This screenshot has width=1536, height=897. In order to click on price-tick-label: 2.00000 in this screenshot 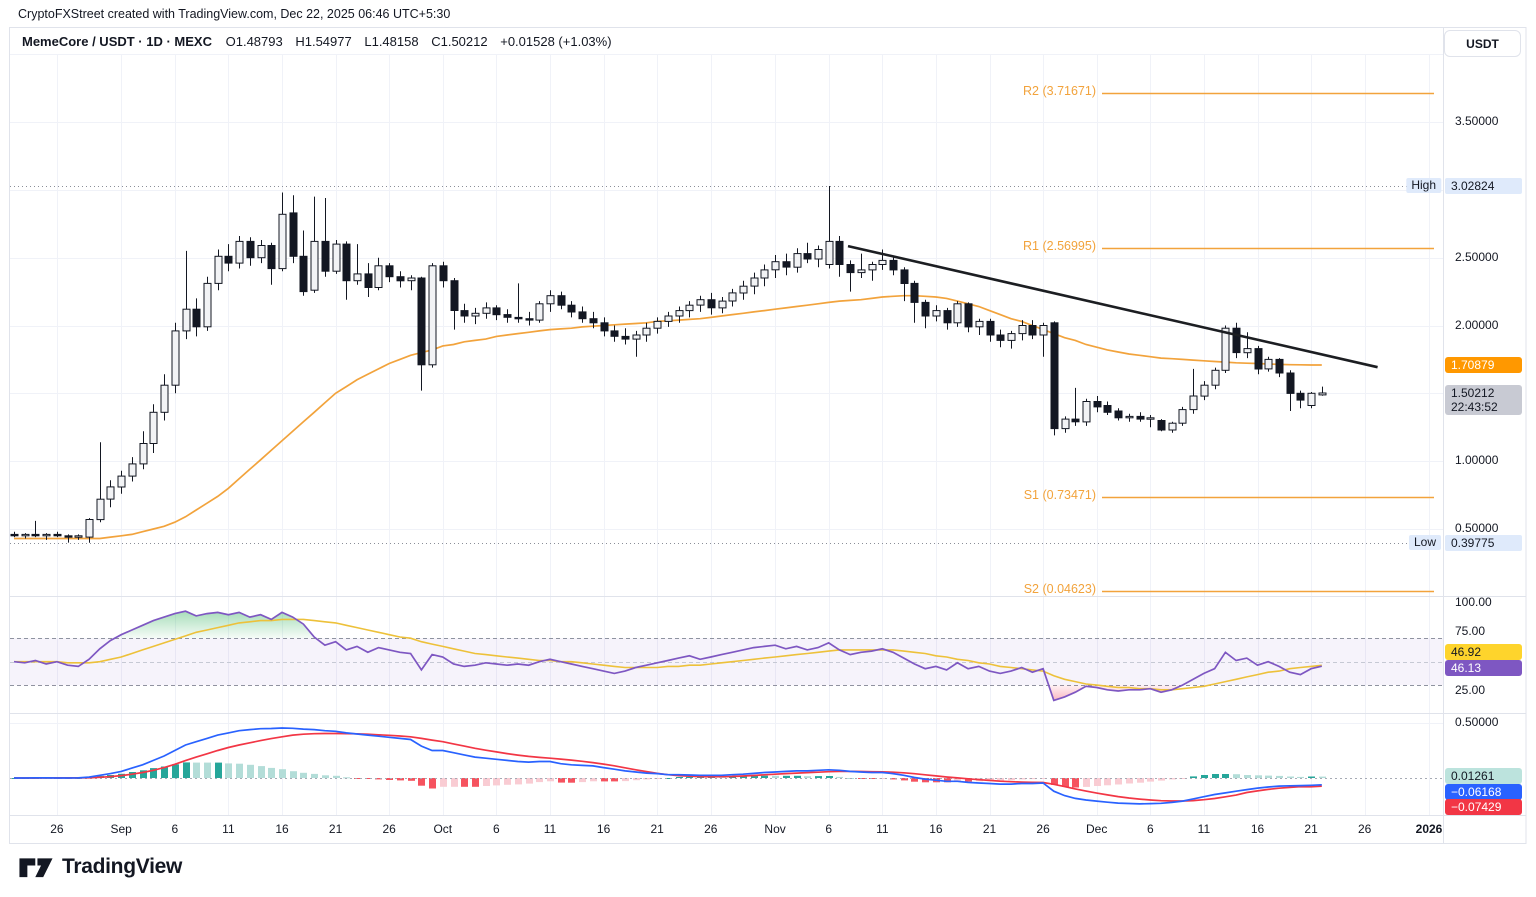, I will do `click(1477, 324)`.